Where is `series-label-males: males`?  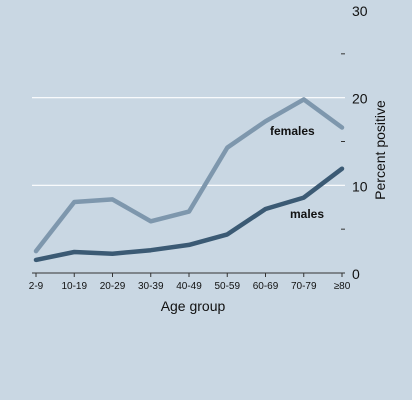
series-label-males: males is located at coordinates (307, 214).